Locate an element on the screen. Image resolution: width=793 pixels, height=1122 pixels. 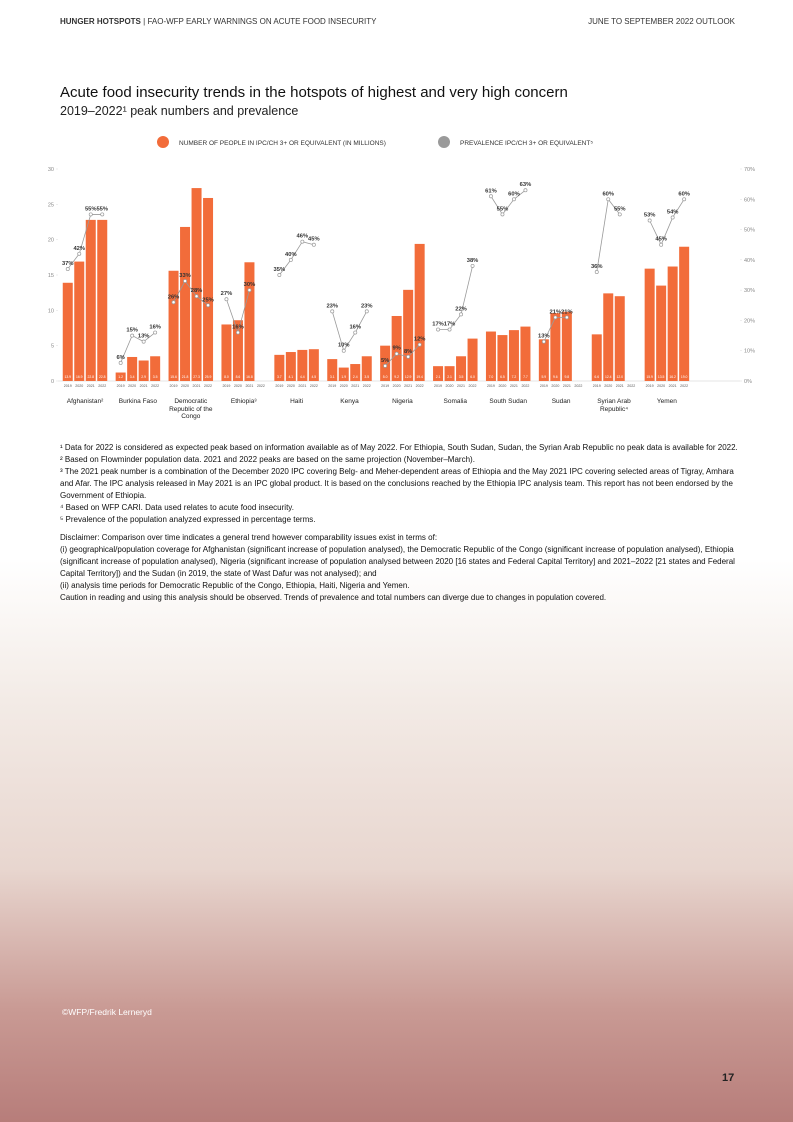
prevalence-label: 53% is located at coordinates (650, 215).